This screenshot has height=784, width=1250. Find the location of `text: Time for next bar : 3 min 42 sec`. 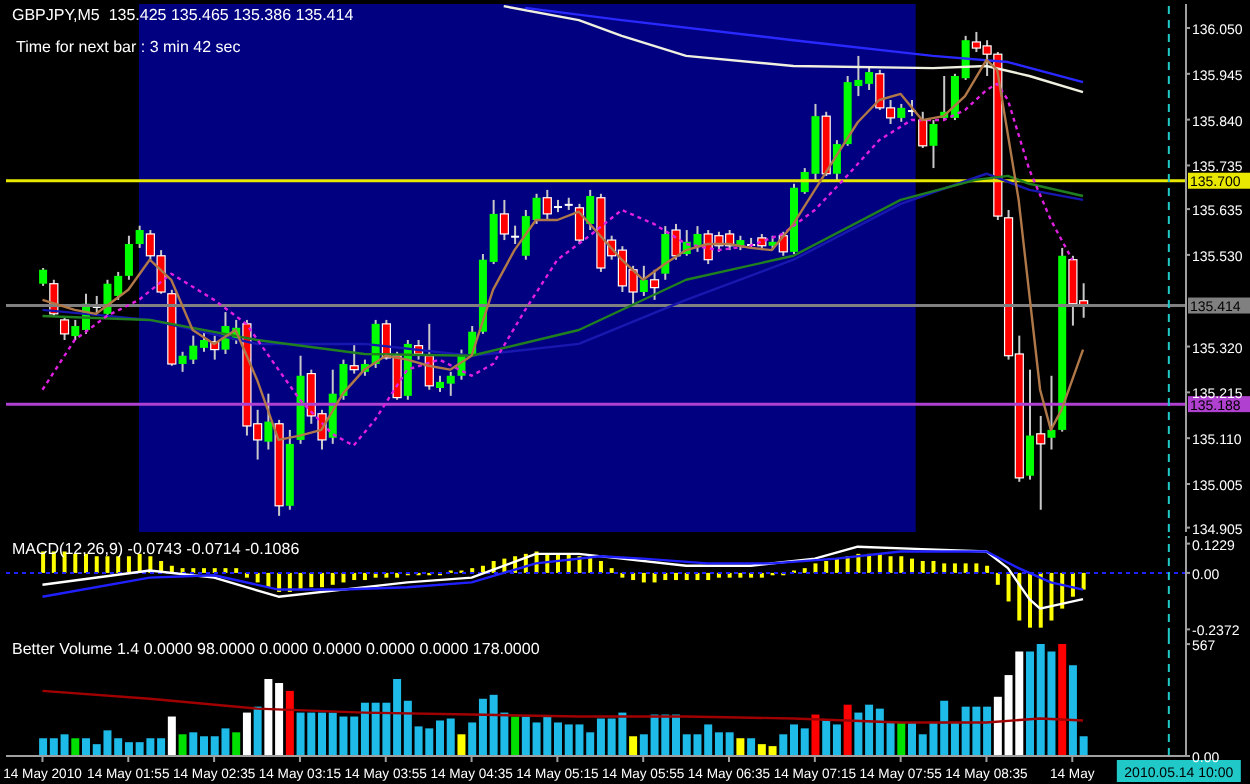

text: Time for next bar : 3 min 42 sec is located at coordinates (128, 47).